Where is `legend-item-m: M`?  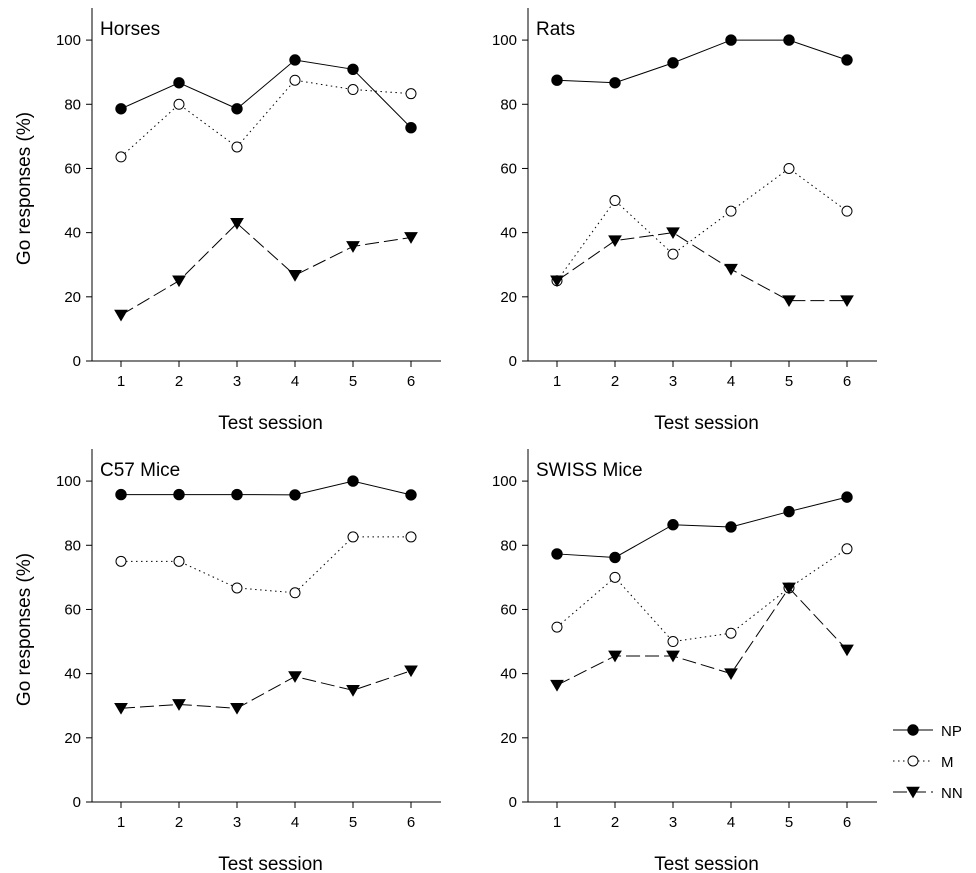
legend-item-m: M is located at coordinates (923, 762).